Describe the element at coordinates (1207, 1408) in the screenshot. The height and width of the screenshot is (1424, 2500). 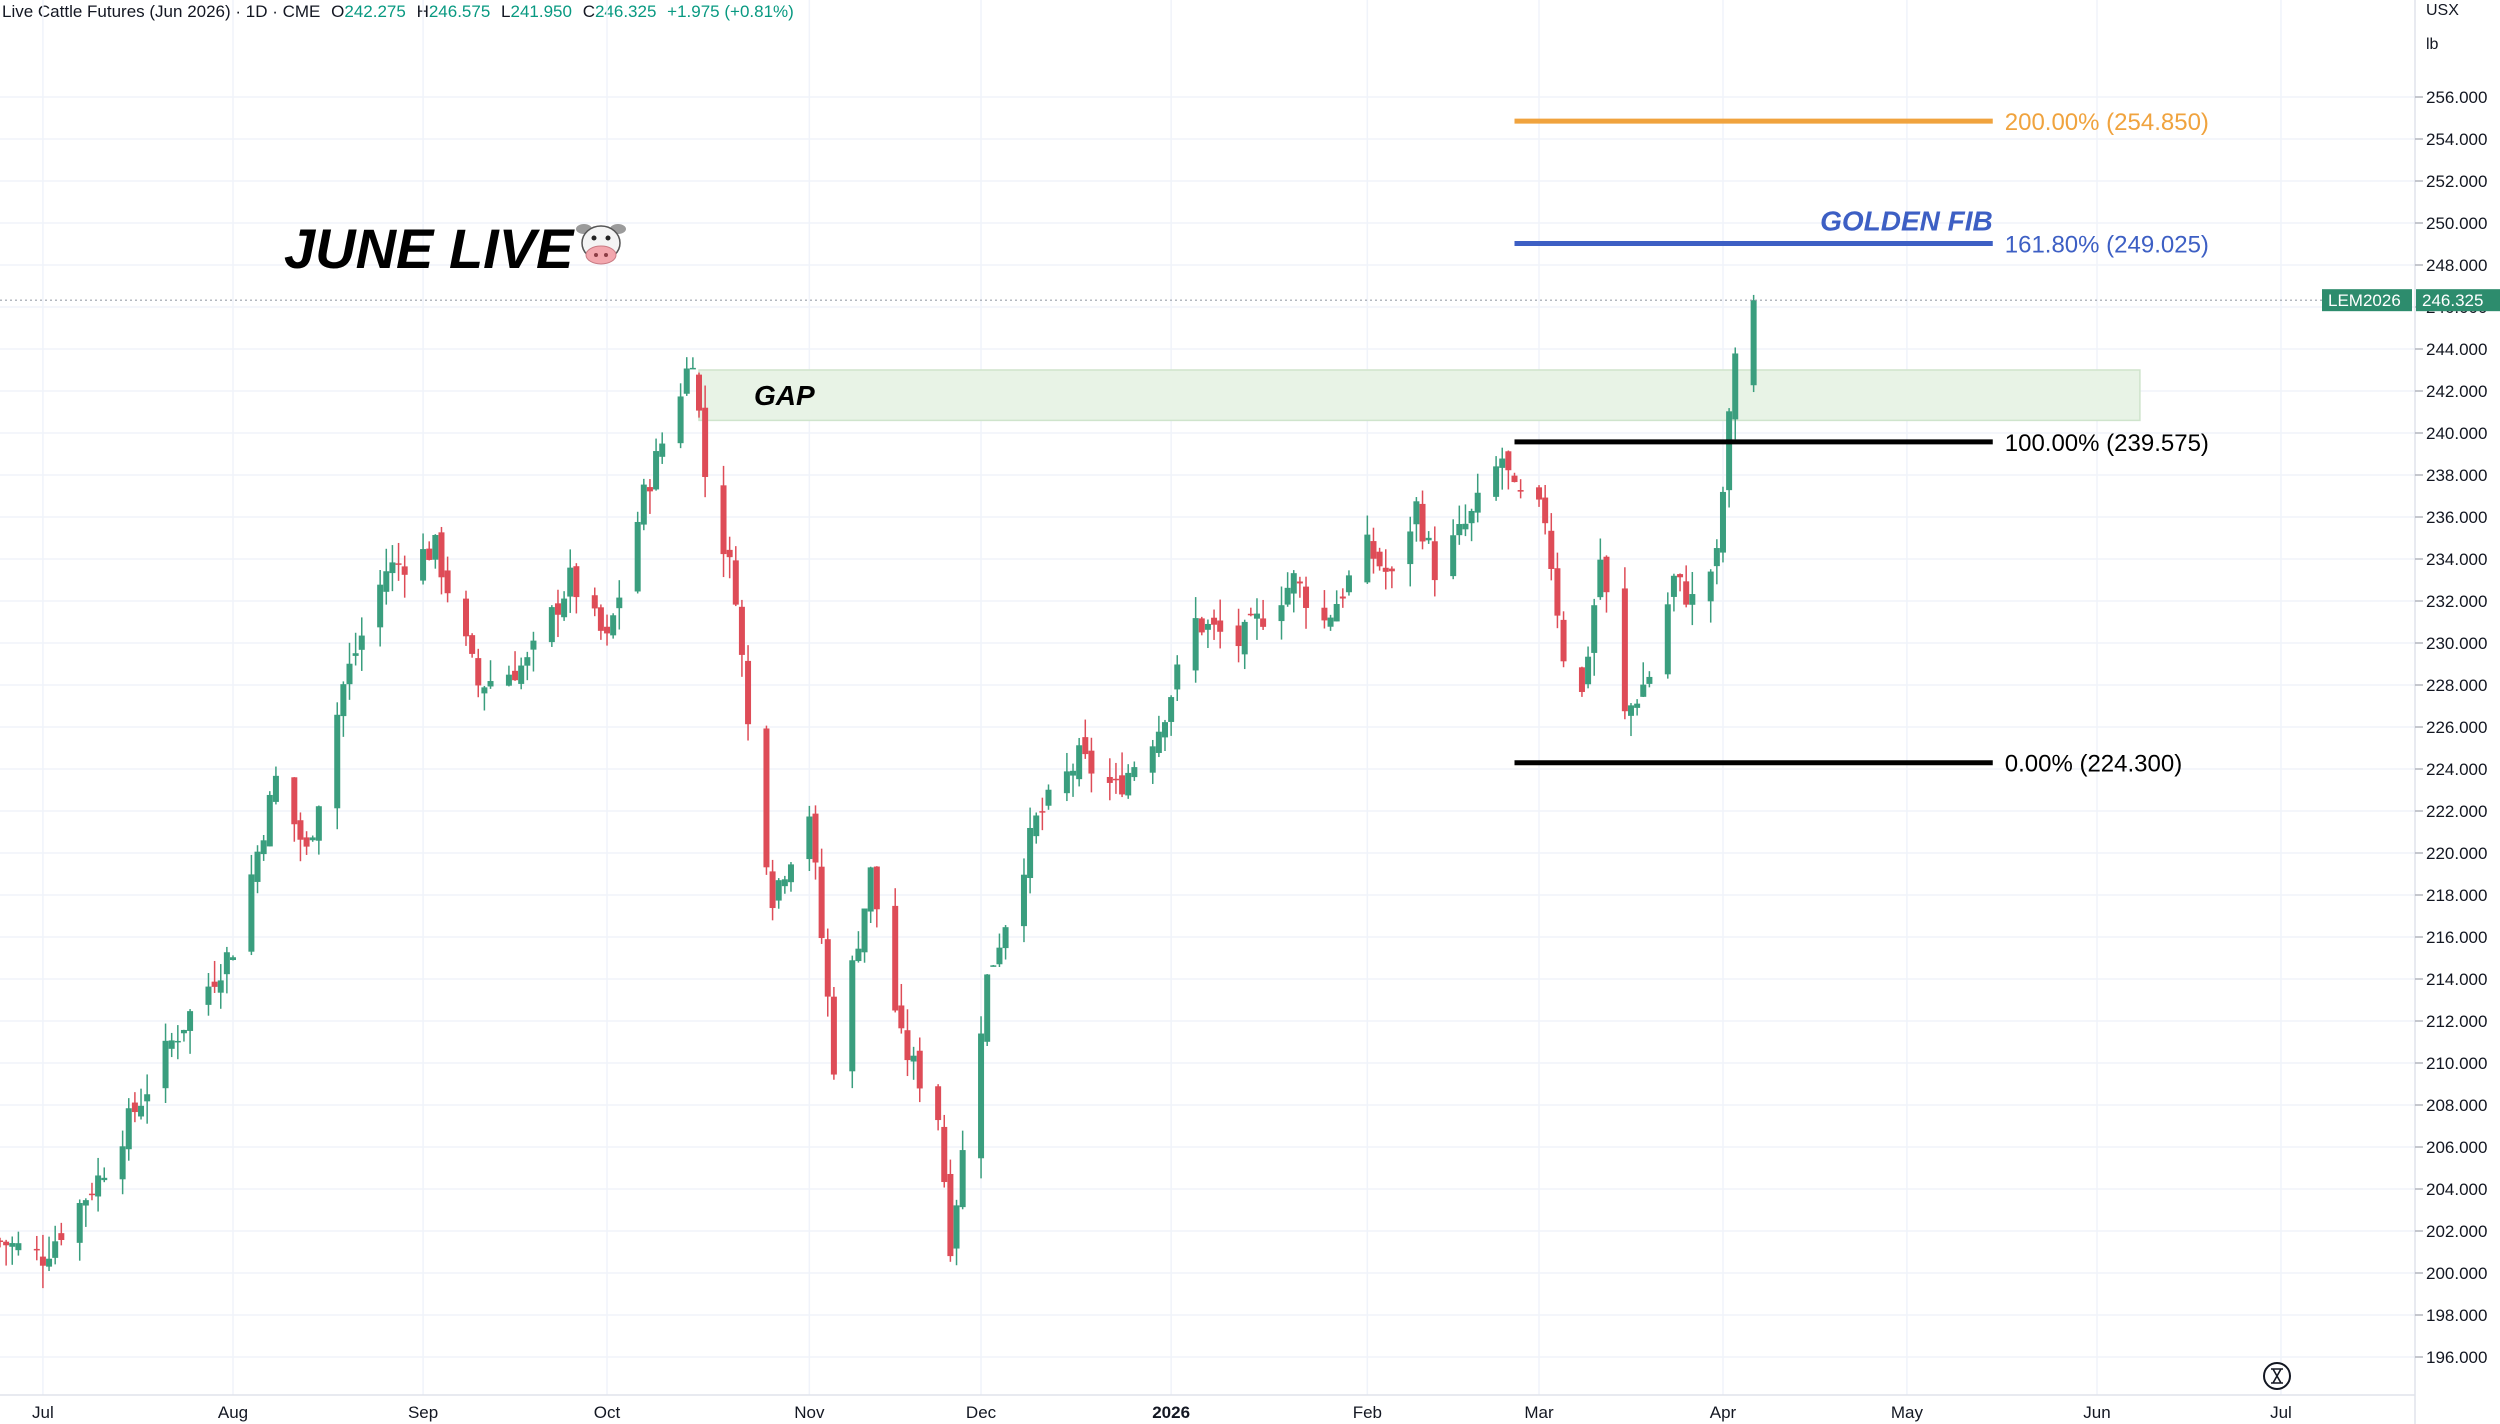
I see `time-axis: Jul Aug Sep Oct Nov Dec 2026 Feb Mar Apr May Jun Jul` at that location.